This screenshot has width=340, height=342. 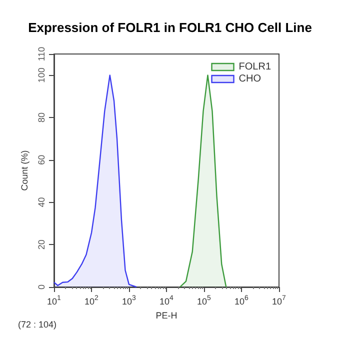 I want to click on y-axis-title: Count (%), so click(x=25, y=170).